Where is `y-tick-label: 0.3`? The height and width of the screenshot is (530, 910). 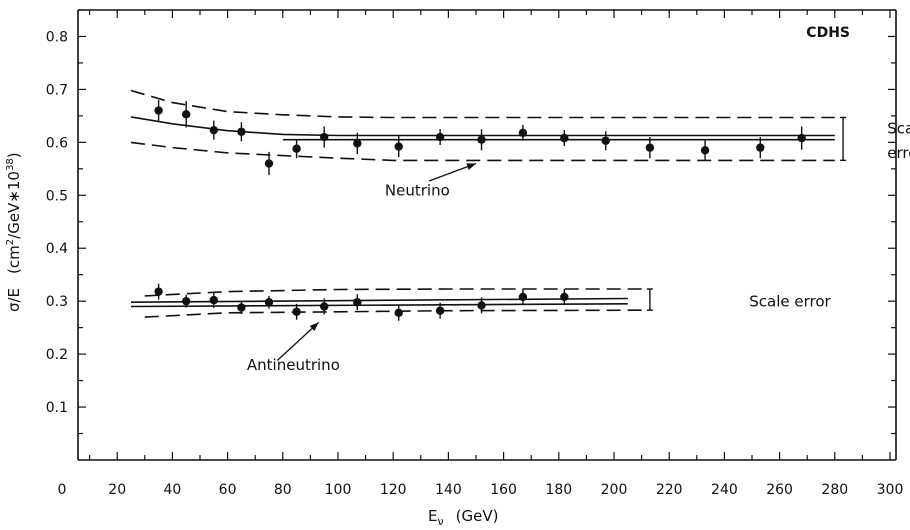
y-tick-label: 0.3 is located at coordinates (57, 302).